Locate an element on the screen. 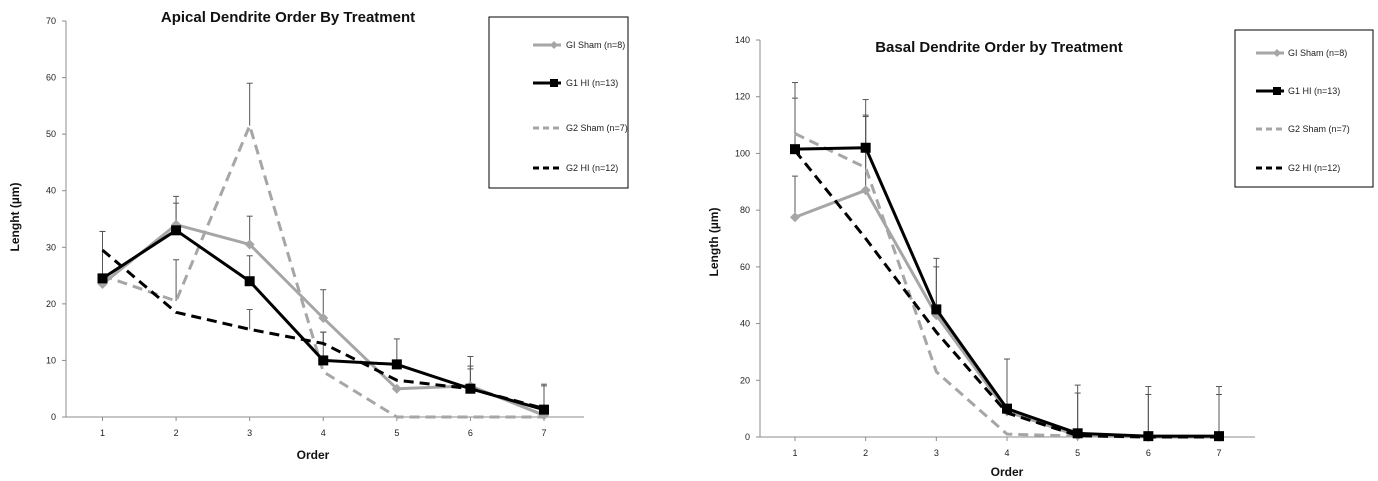 The height and width of the screenshot is (481, 1378). y-tick-label: 10 is located at coordinates (51, 360).